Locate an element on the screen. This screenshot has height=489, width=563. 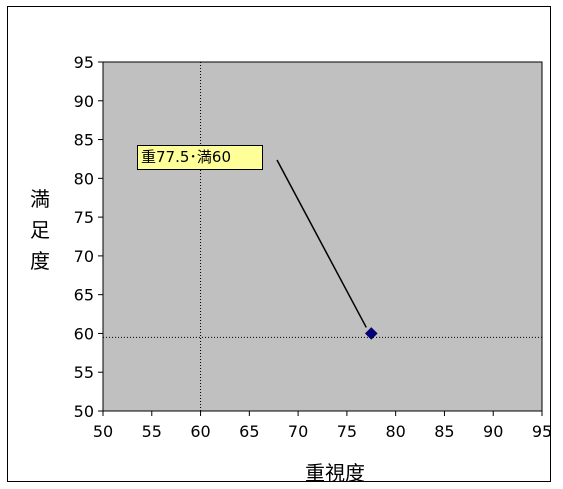
data-annotation-label: 重77.5･満60 is located at coordinates (200, 157).